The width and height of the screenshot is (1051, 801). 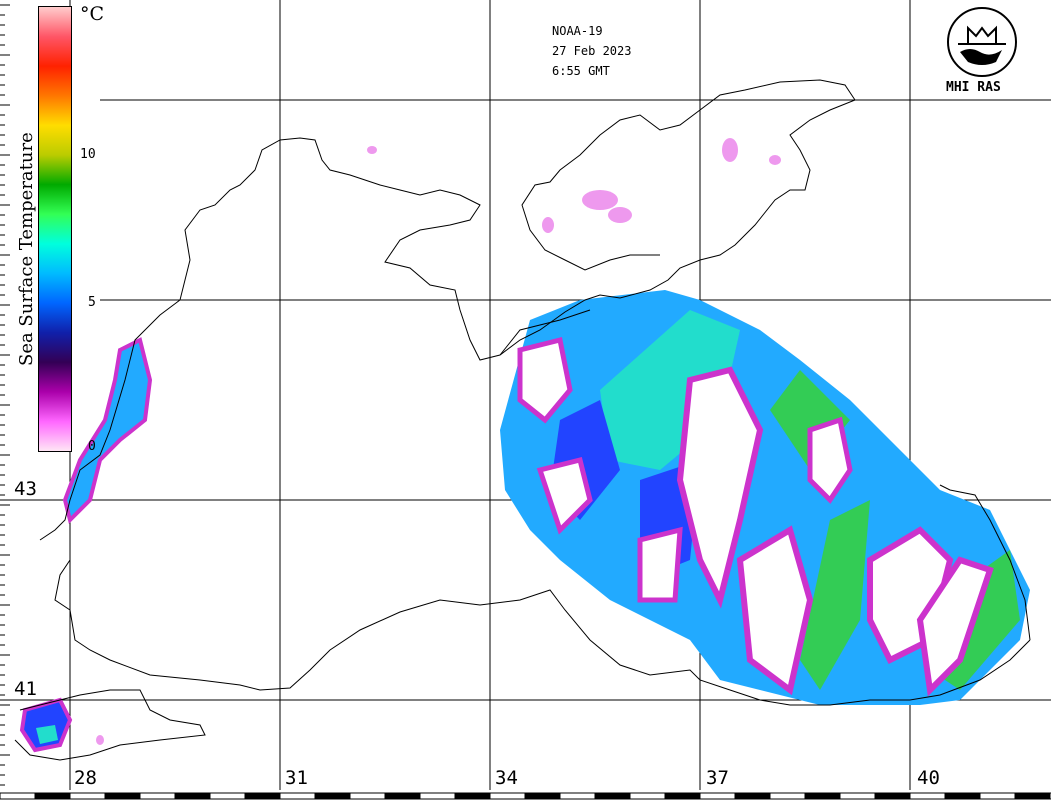 What do you see at coordinates (592, 51) in the screenshot?
I see `acquisition-date: 27 Feb 2023` at bounding box center [592, 51].